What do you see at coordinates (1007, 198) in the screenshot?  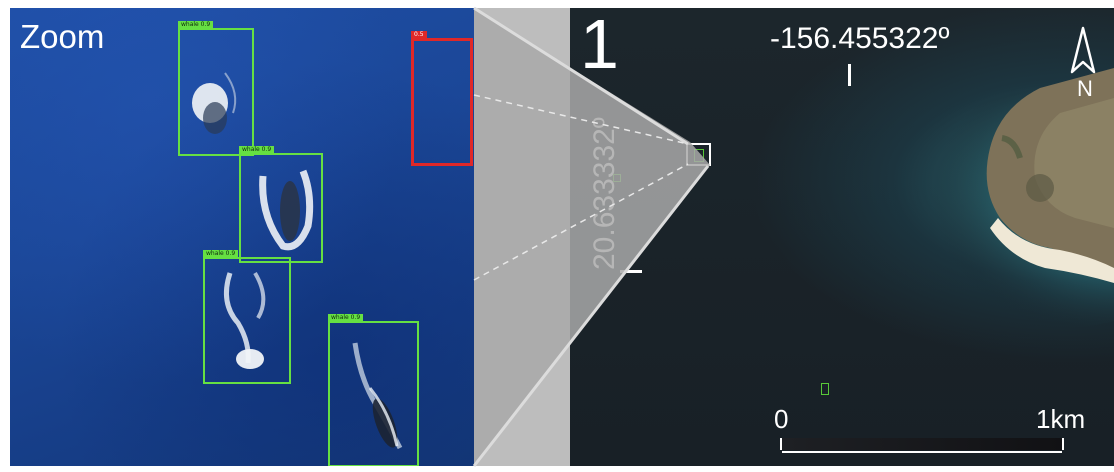 I see `coastline-land` at bounding box center [1007, 198].